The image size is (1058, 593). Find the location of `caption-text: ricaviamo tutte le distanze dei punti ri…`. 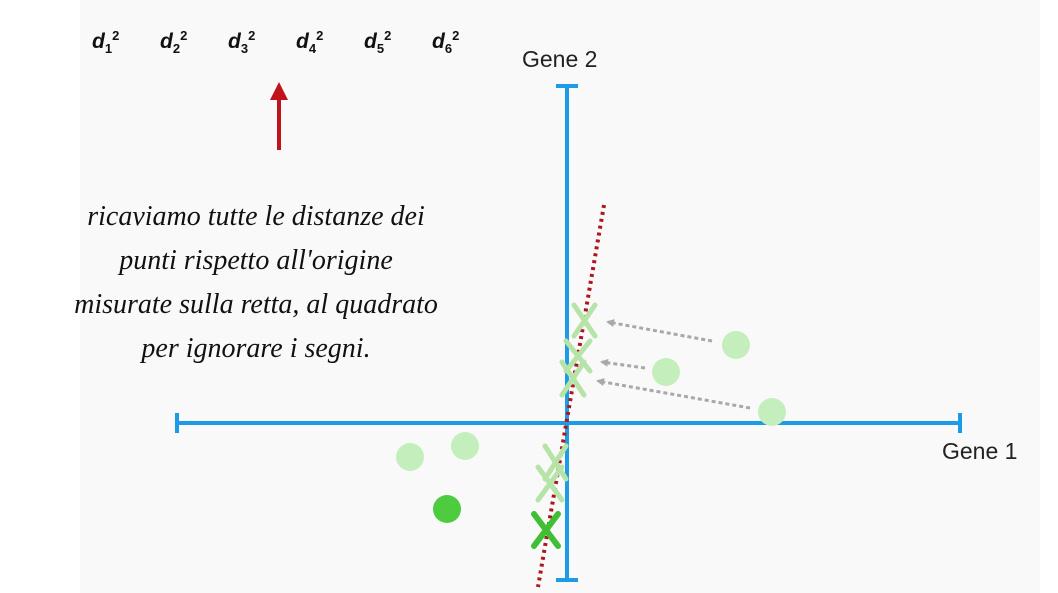

caption-text: ricaviamo tutte le distanze dei punti ri… is located at coordinates (256, 283).